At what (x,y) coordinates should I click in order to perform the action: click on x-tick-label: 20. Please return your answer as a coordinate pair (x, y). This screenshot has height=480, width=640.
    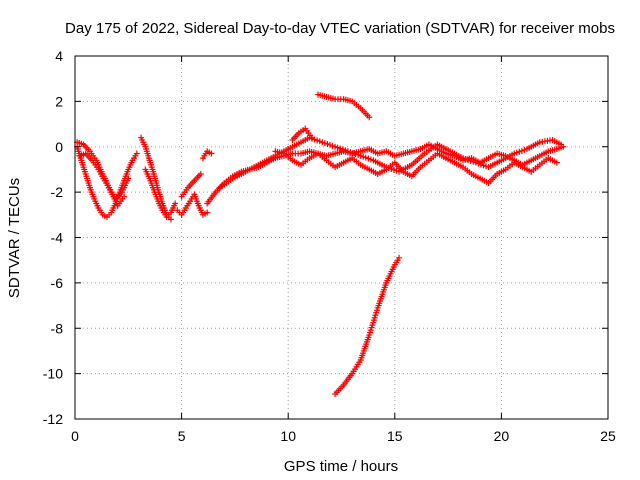
    Looking at the image, I should click on (502, 436).